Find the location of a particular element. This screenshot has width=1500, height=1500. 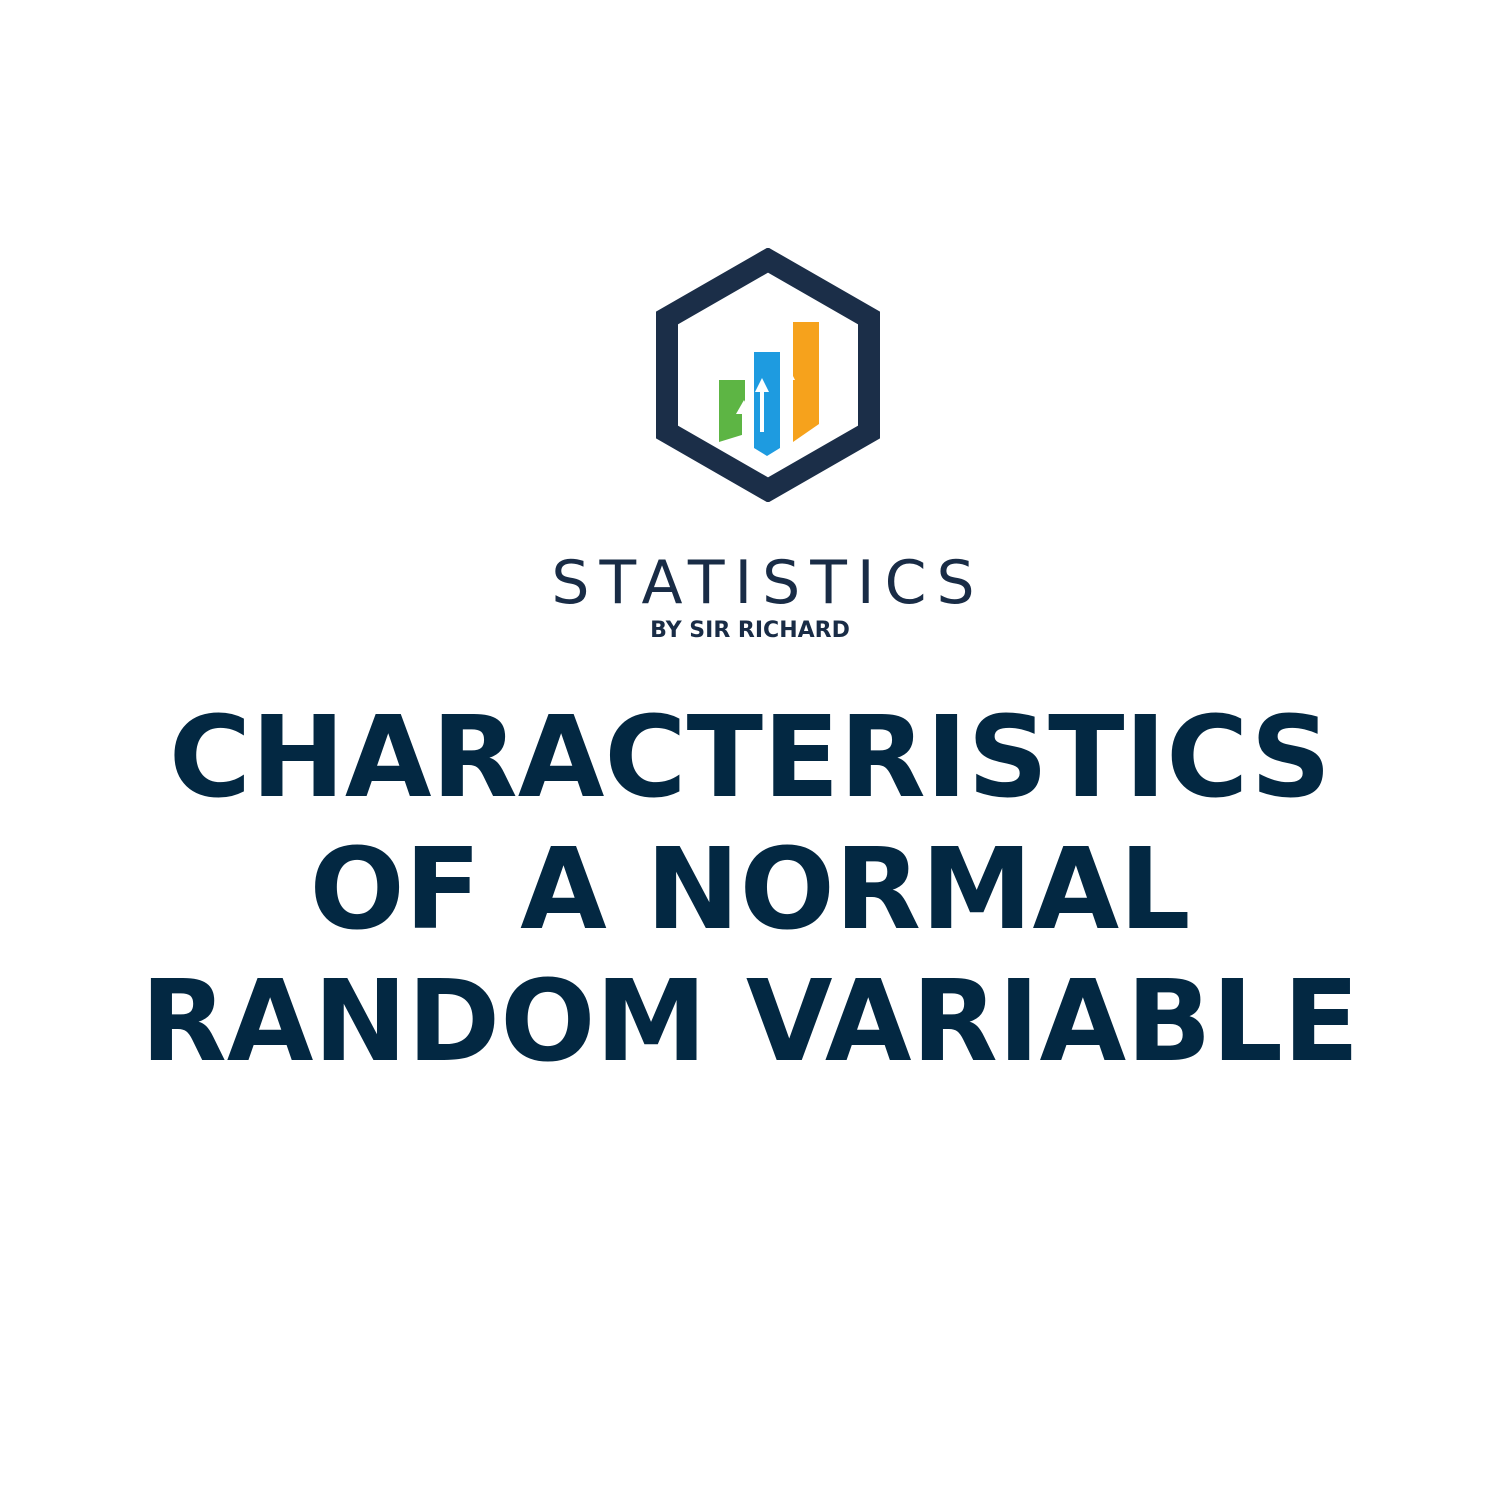

green-bar is located at coordinates (732, 411).